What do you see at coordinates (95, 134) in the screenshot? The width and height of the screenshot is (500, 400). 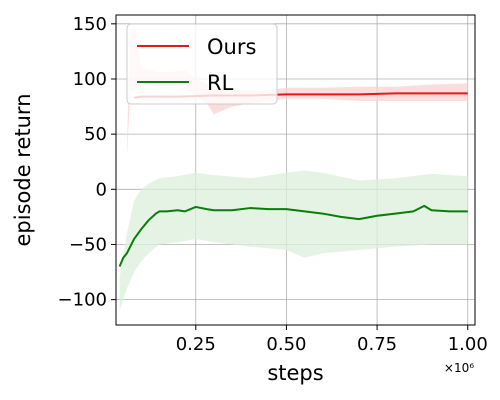 I see `y-tick-label: 50` at bounding box center [95, 134].